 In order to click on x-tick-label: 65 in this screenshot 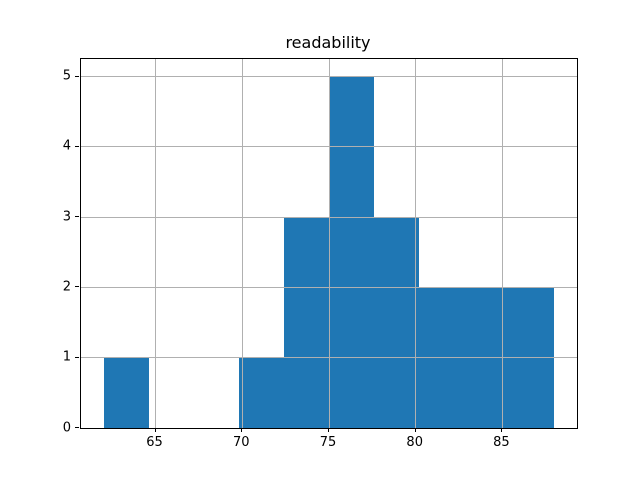, I will do `click(154, 442)`.